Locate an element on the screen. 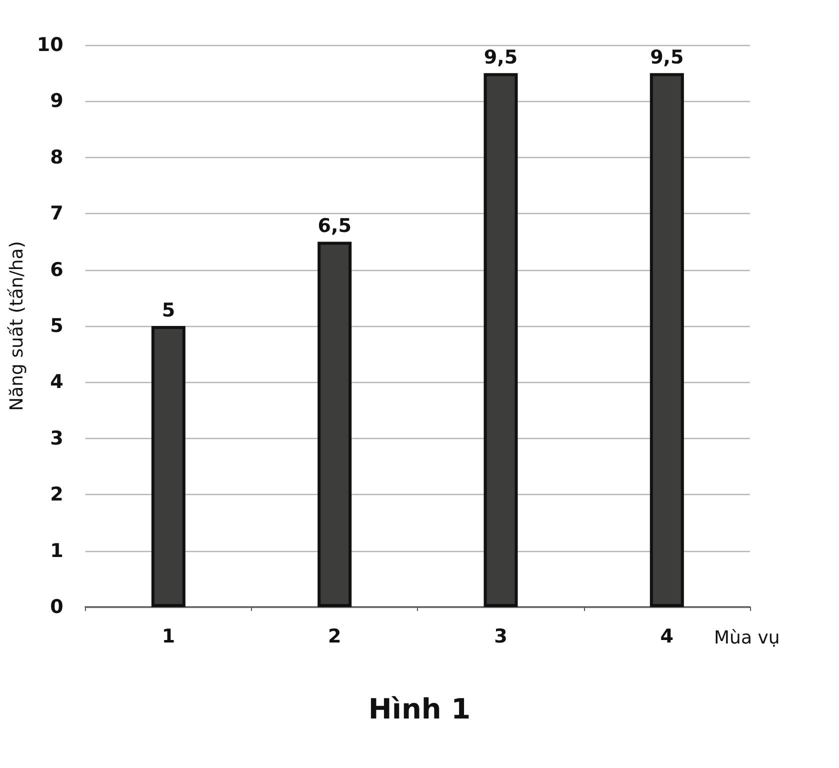 The height and width of the screenshot is (768, 839). y-tick-label: 10 is located at coordinates (50, 45).